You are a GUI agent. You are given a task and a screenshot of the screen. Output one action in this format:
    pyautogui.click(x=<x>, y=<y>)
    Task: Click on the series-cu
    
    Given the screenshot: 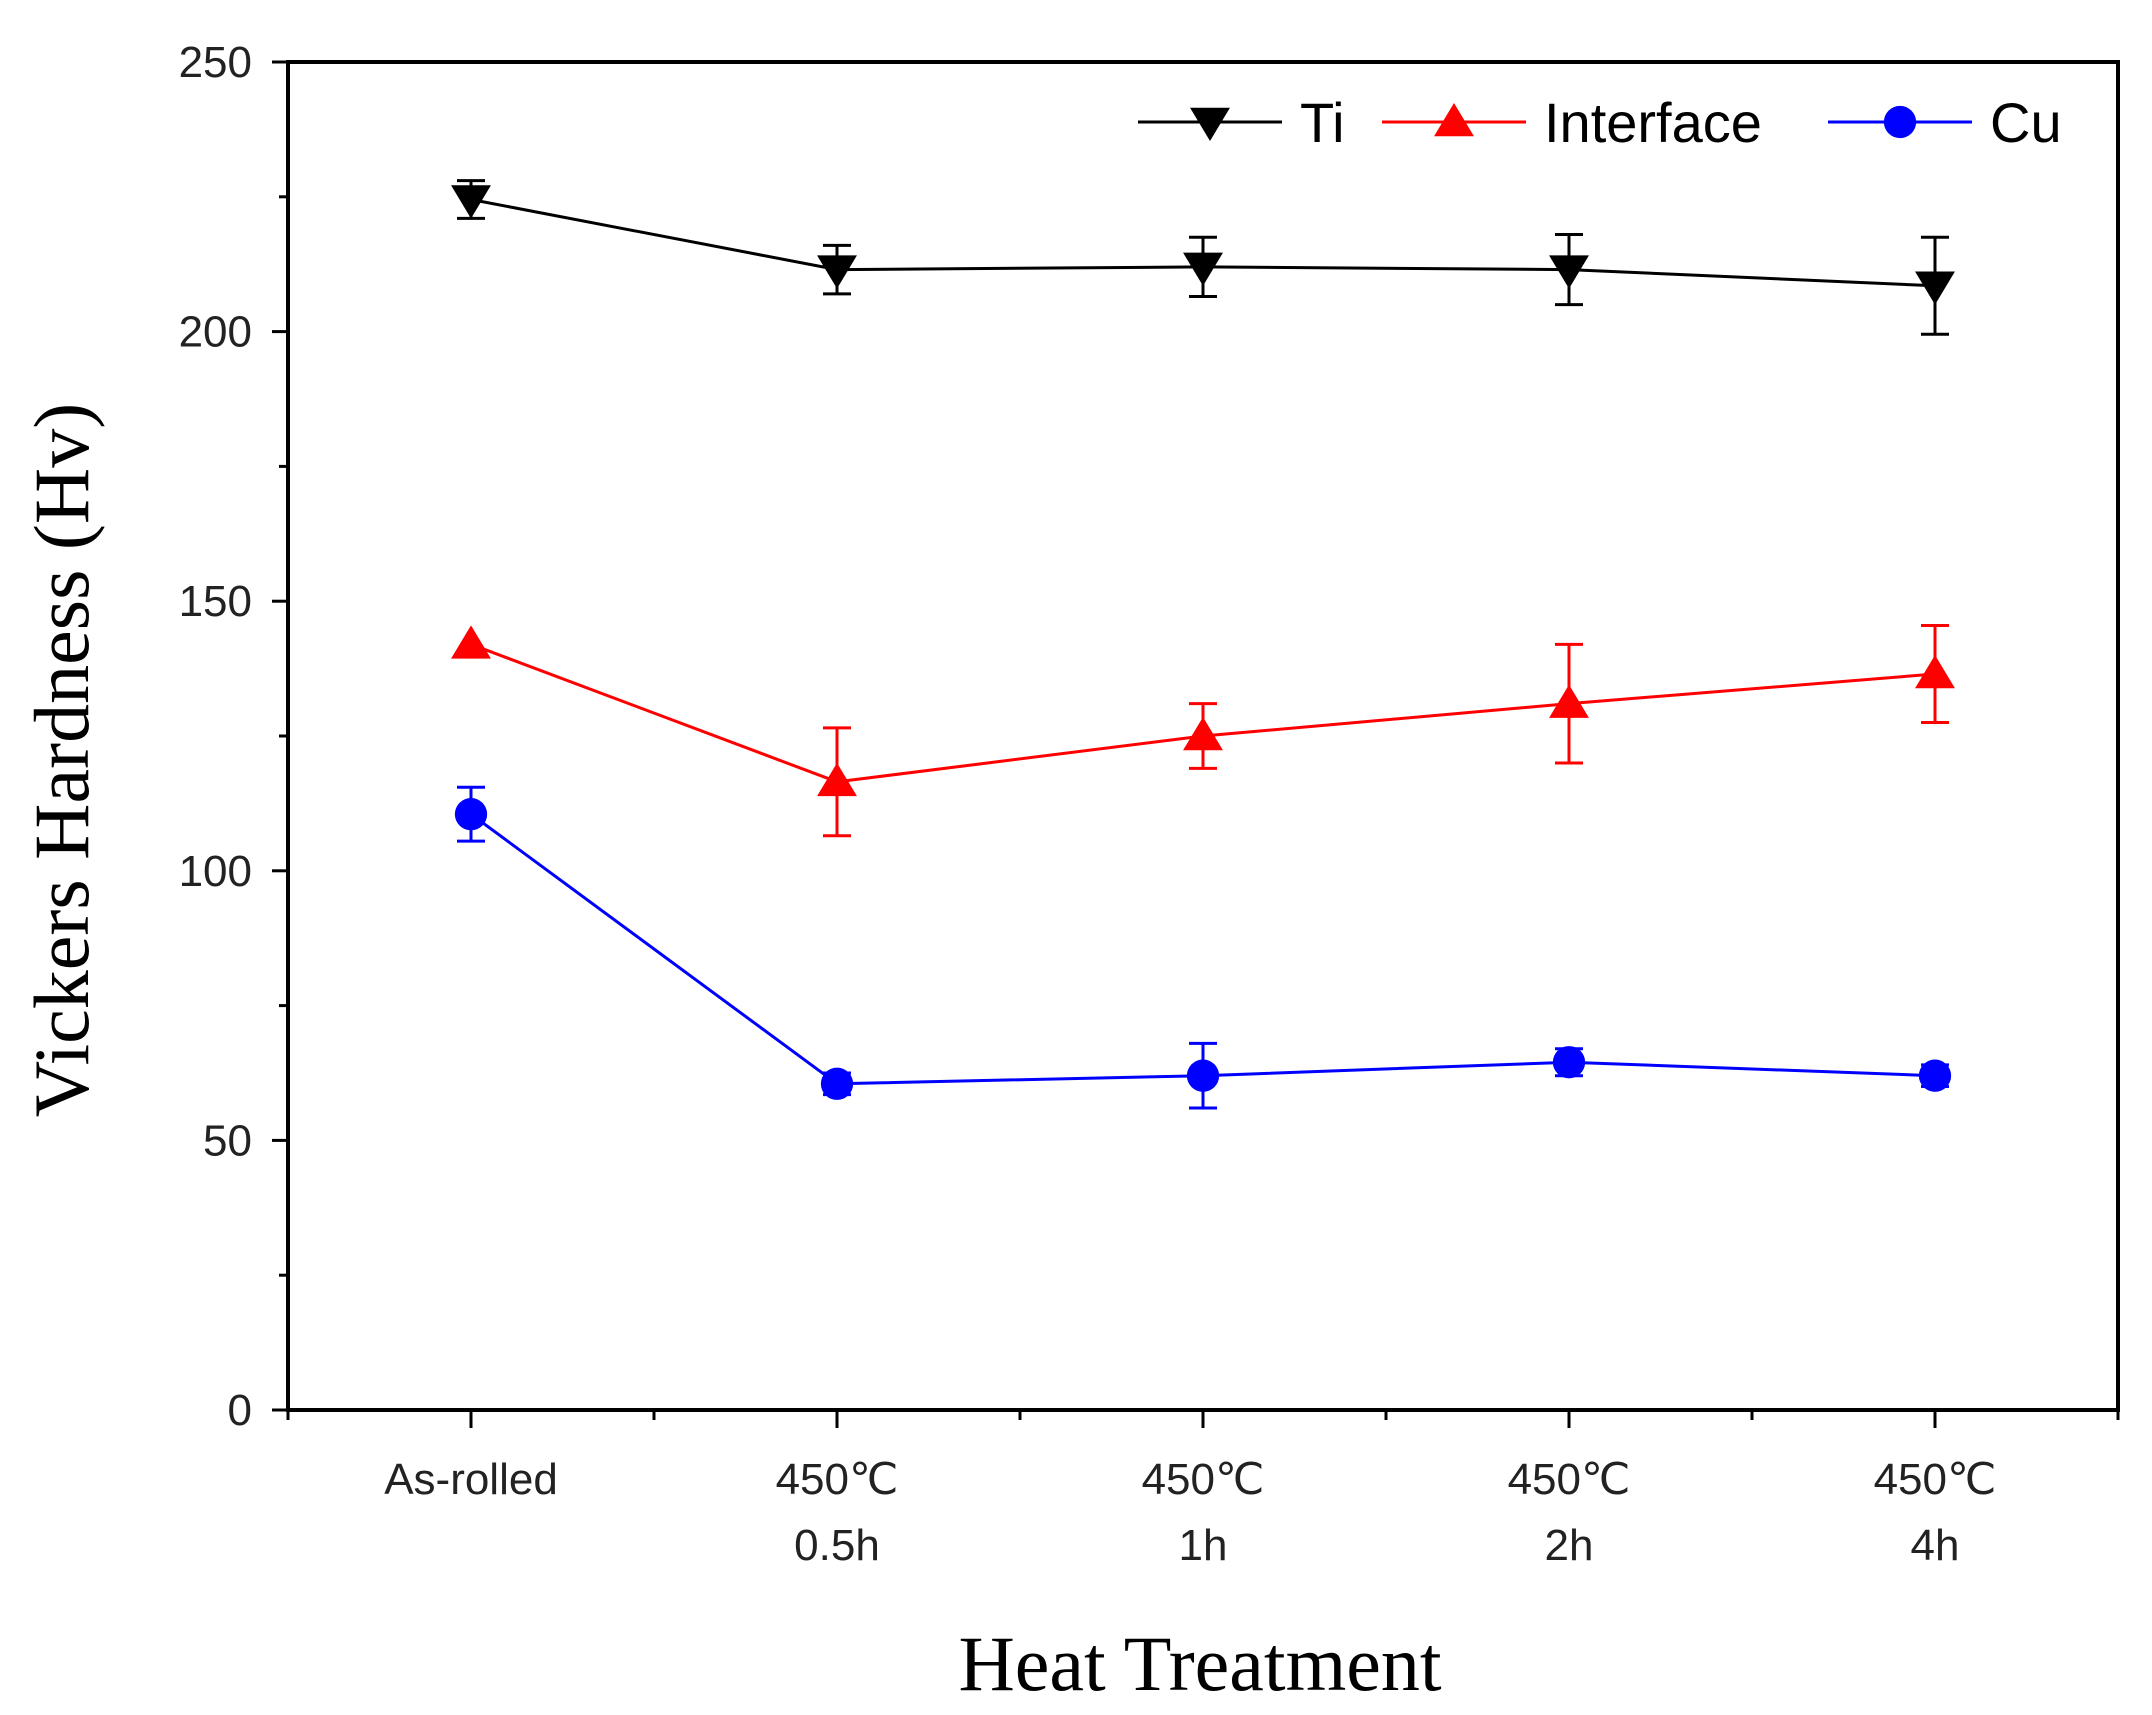 What is the action you would take?
    pyautogui.click(x=1203, y=947)
    